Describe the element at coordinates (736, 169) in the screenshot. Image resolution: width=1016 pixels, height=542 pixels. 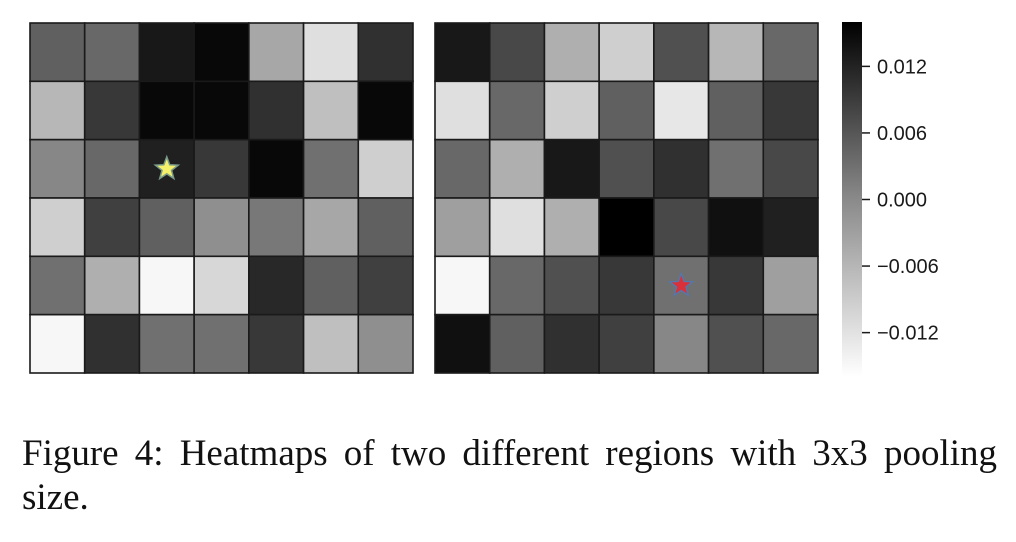
I see `heatmap-right-cell-r2-c5` at that location.